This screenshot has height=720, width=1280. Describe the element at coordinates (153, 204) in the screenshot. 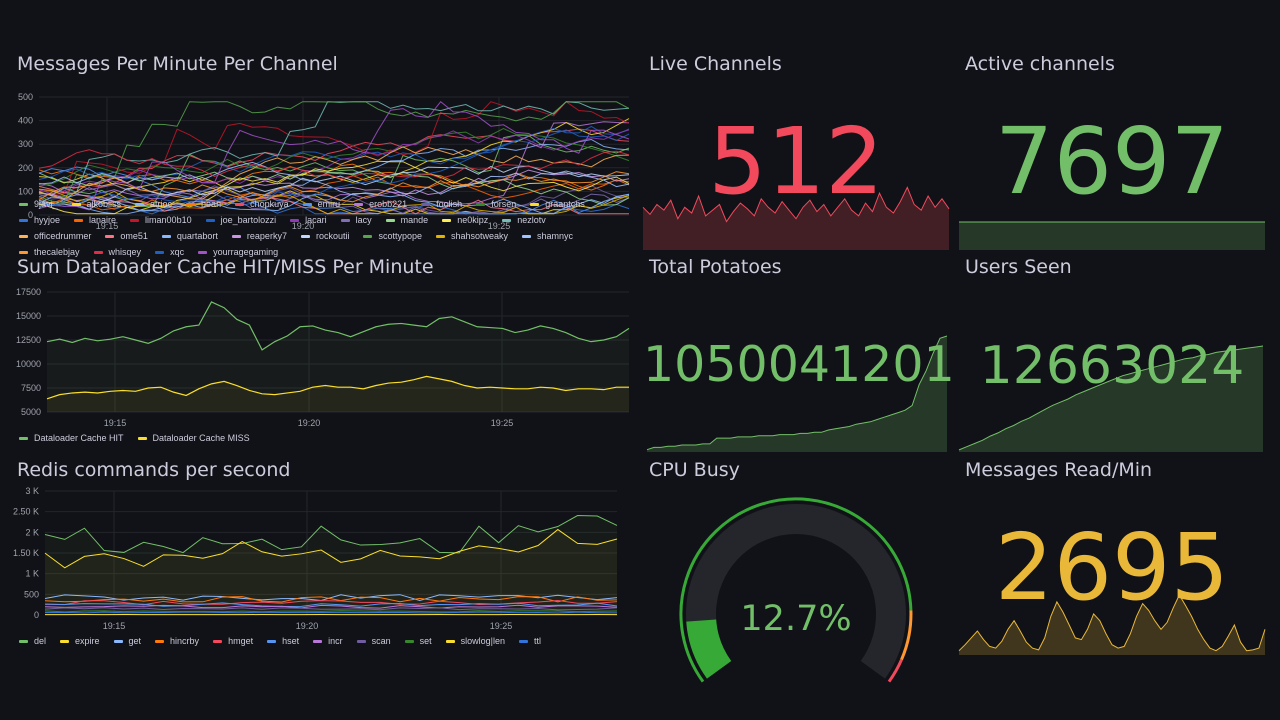

I see `legend-item: atrioc` at that location.